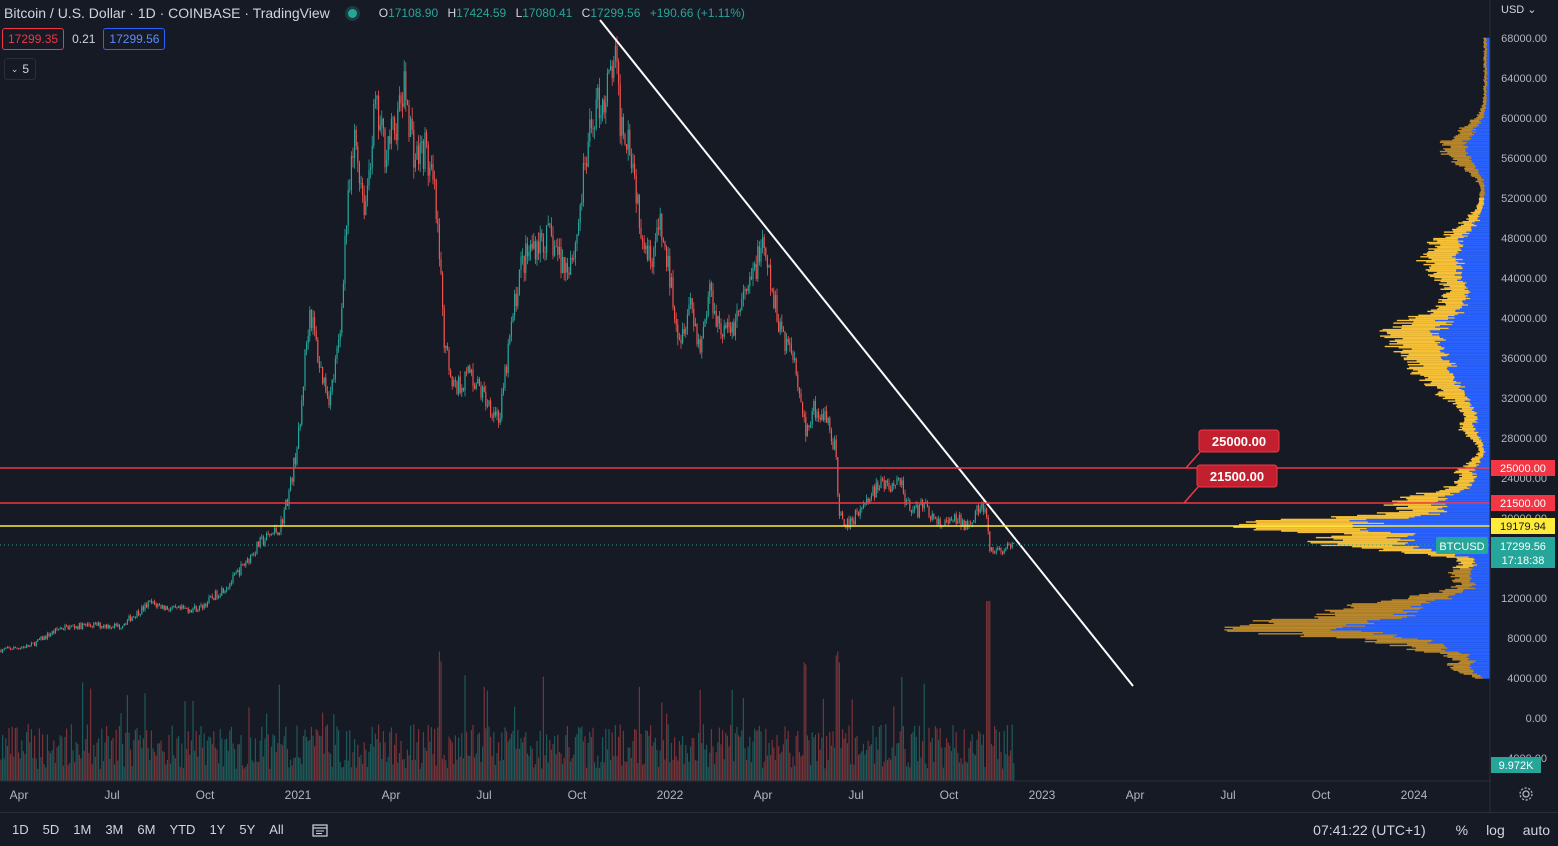 The height and width of the screenshot is (846, 1558). What do you see at coordinates (1232, 449) in the screenshot?
I see `callout-25000: 25000.00` at bounding box center [1232, 449].